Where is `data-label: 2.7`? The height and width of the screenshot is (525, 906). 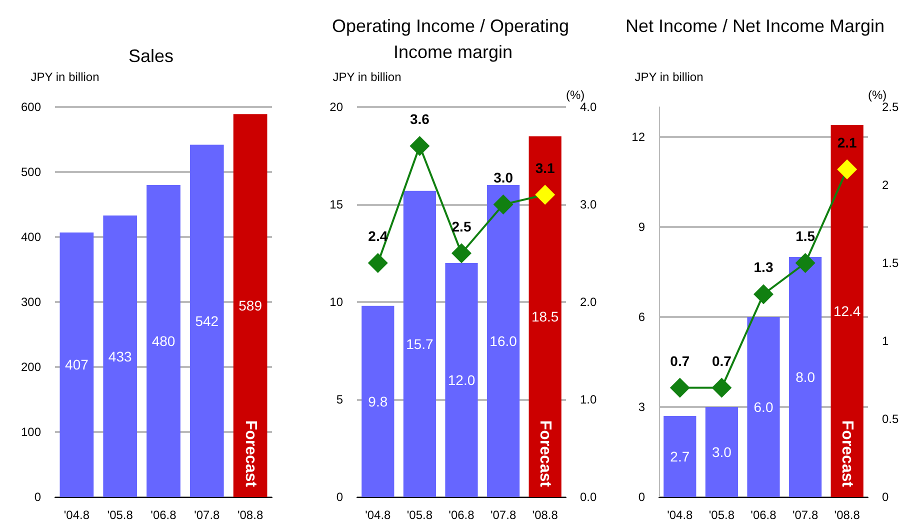 data-label: 2.7 is located at coordinates (680, 456).